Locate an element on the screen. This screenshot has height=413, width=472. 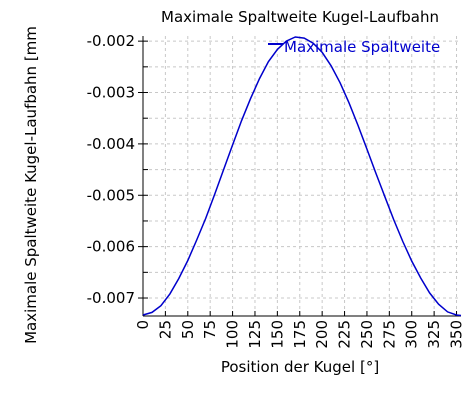
y-tick-label: -0.007 is located at coordinates (111, 298).